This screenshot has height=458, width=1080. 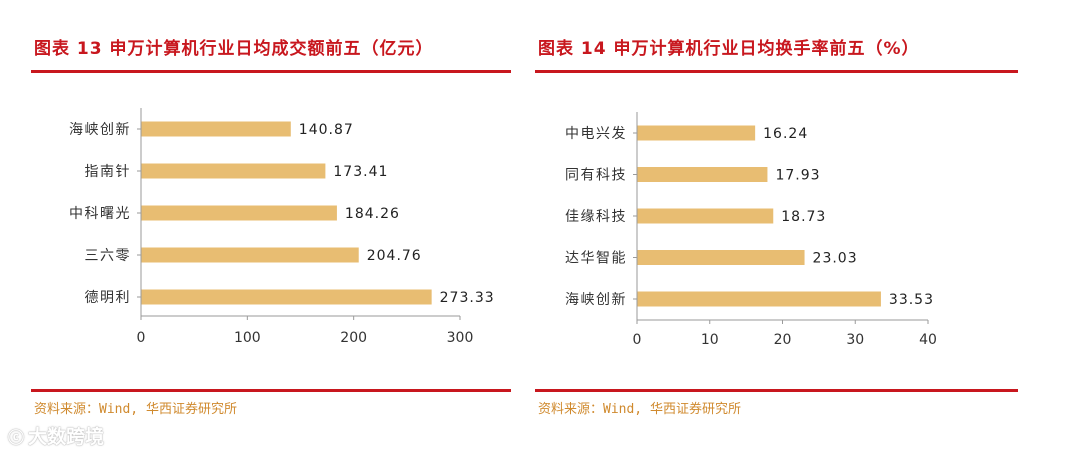 What do you see at coordinates (596, 176) in the screenshot?
I see `category-label: 同有科技` at bounding box center [596, 176].